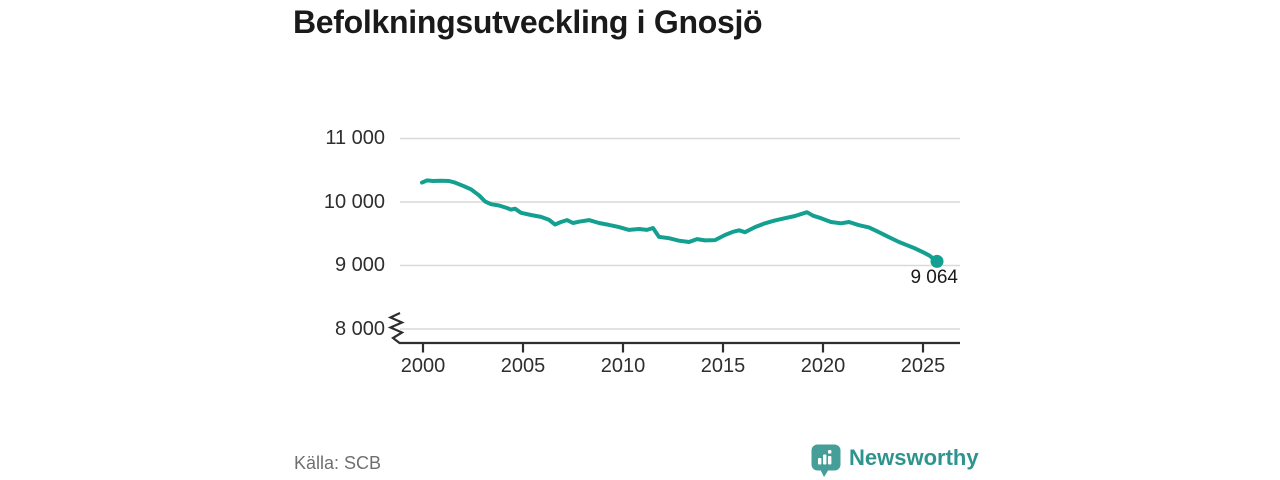 The width and height of the screenshot is (1280, 480). What do you see at coordinates (528, 22) in the screenshot?
I see `chart-title: Befolkningsutveckling i Gnosjö` at bounding box center [528, 22].